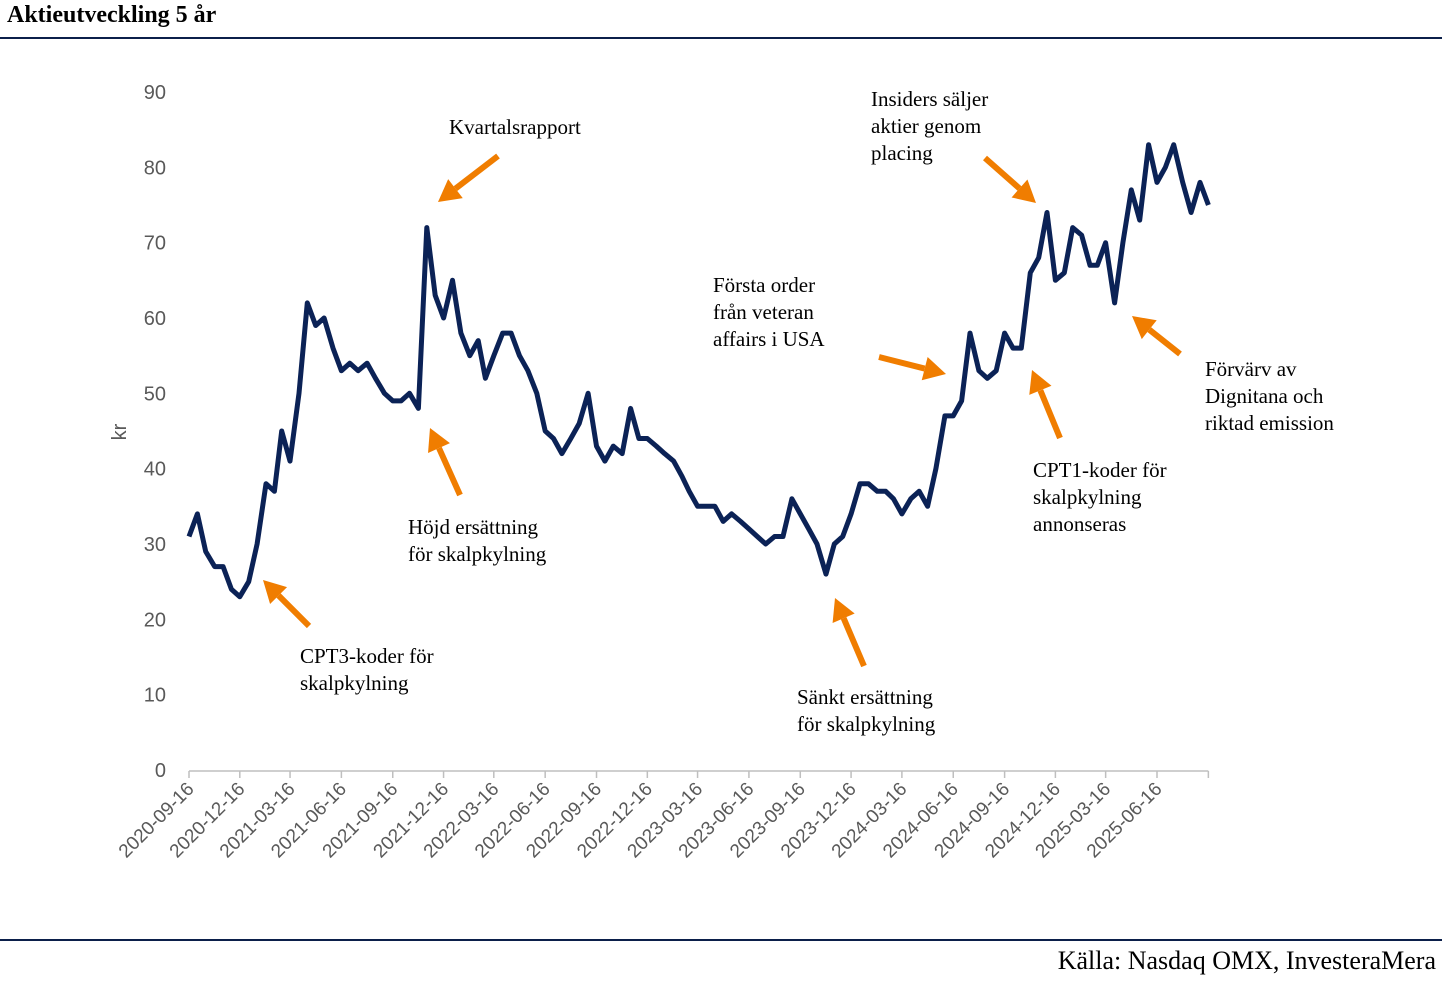 This screenshot has height=987, width=1456. What do you see at coordinates (155, 394) in the screenshot?
I see `y-tick-label: 50` at bounding box center [155, 394].